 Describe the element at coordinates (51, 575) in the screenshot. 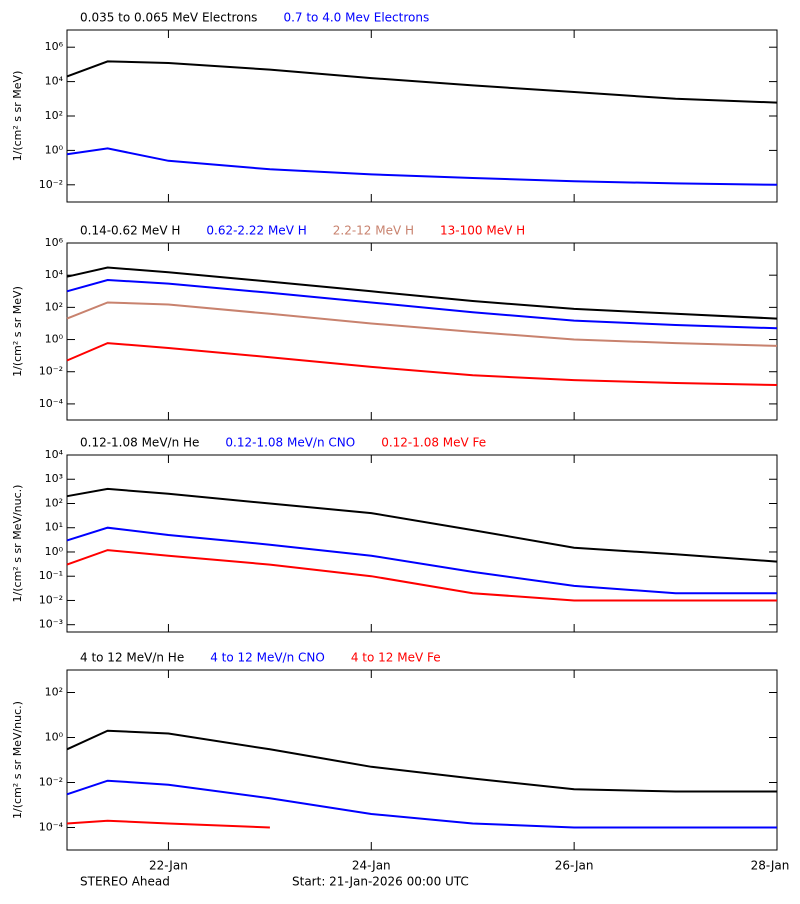

I see `y-tick-label: 10⁻¹` at that location.